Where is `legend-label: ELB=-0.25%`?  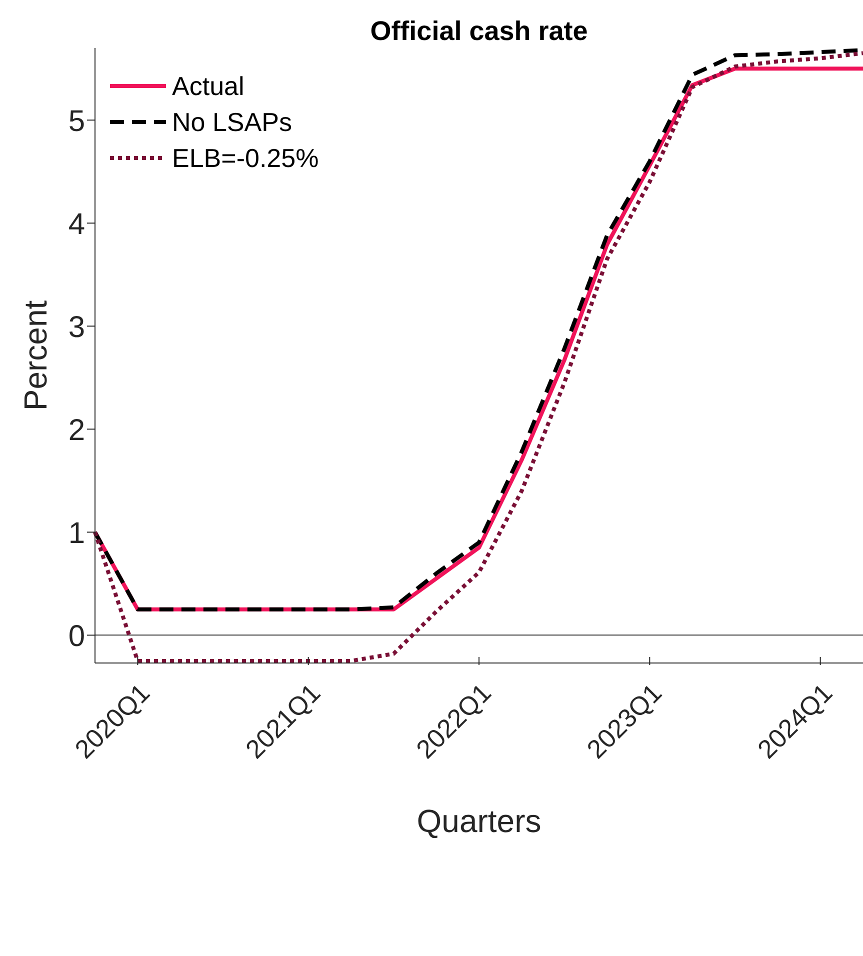 legend-label: ELB=-0.25% is located at coordinates (245, 158).